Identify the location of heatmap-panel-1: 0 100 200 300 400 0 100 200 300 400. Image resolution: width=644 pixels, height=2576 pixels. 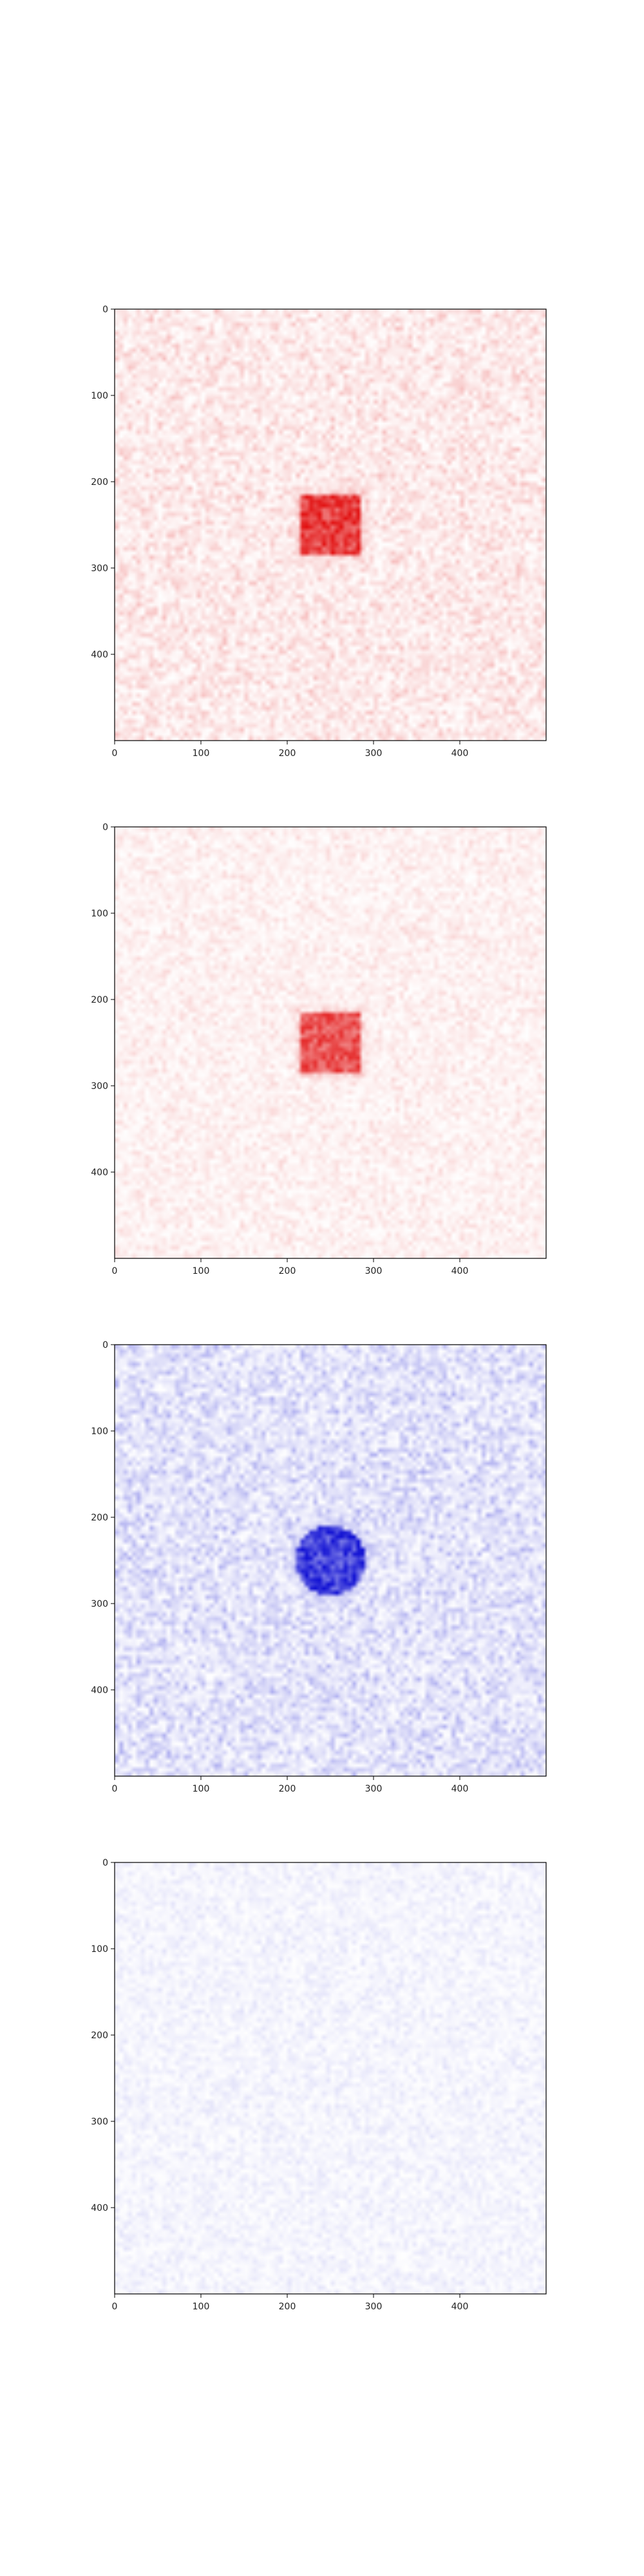
(319, 532).